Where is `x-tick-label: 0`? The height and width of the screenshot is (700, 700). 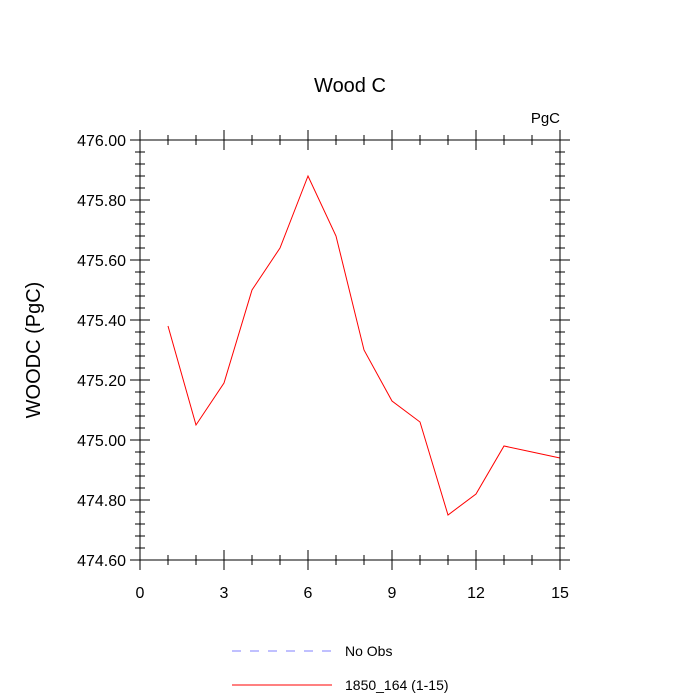
x-tick-label: 0 is located at coordinates (140, 593).